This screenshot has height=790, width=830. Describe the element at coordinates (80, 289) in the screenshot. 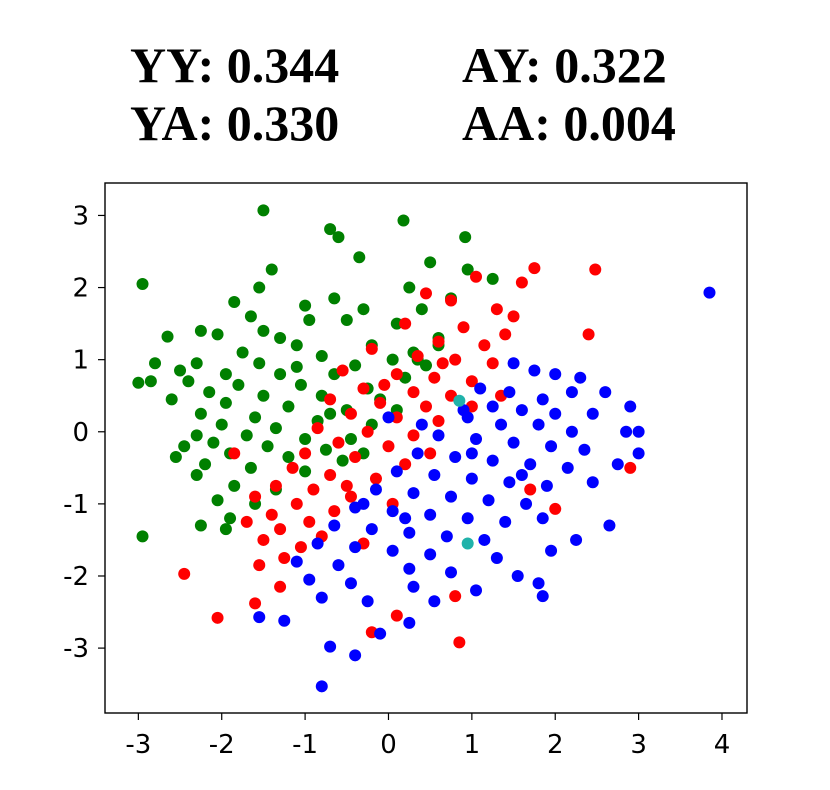

I see `y-tick-label: 2` at that location.